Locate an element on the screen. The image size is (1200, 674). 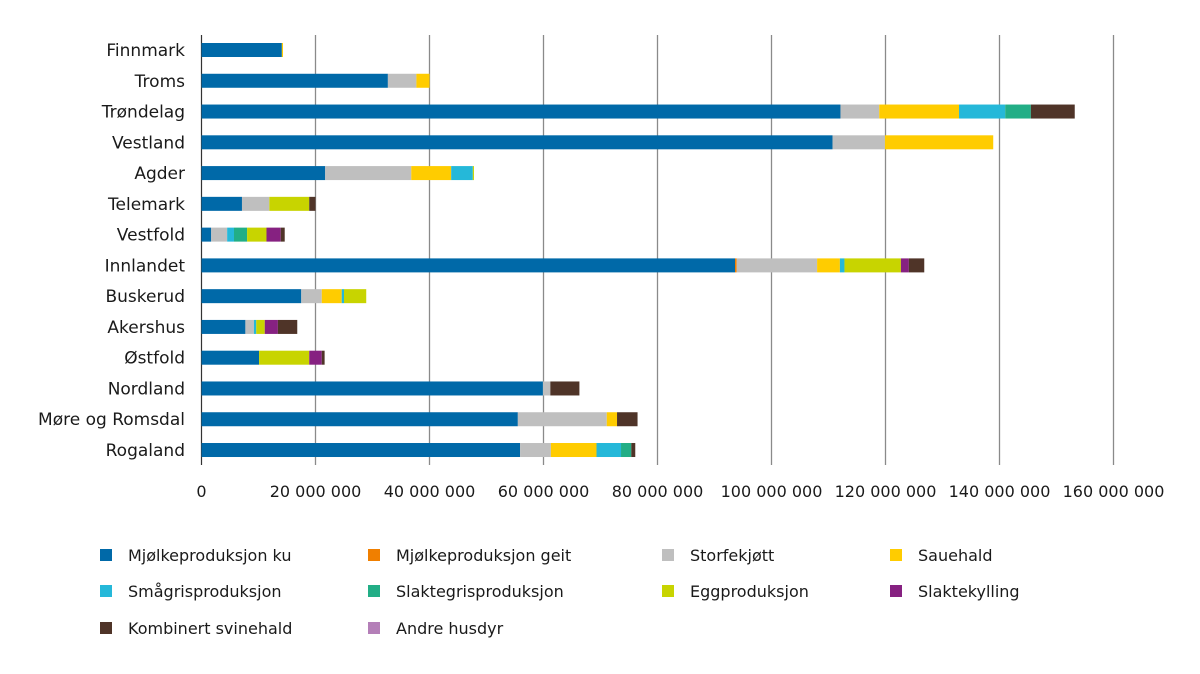
category-label: Innlandet is located at coordinates (145, 266).